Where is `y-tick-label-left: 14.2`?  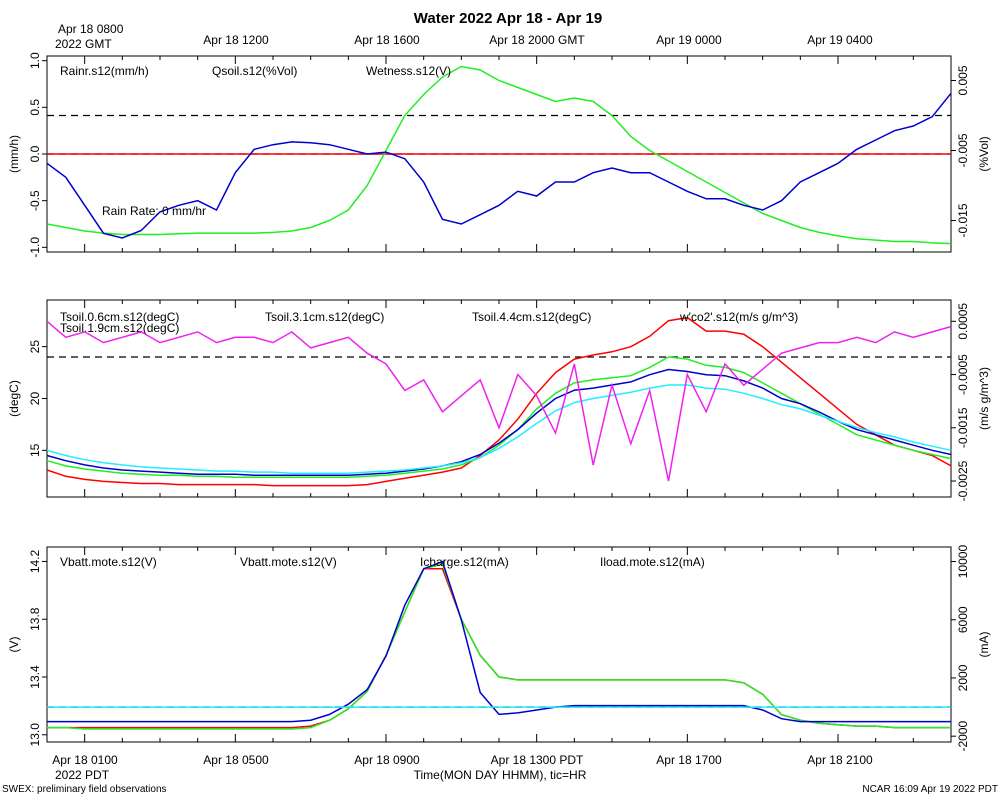
y-tick-label-left: 14.2 is located at coordinates (35, 561).